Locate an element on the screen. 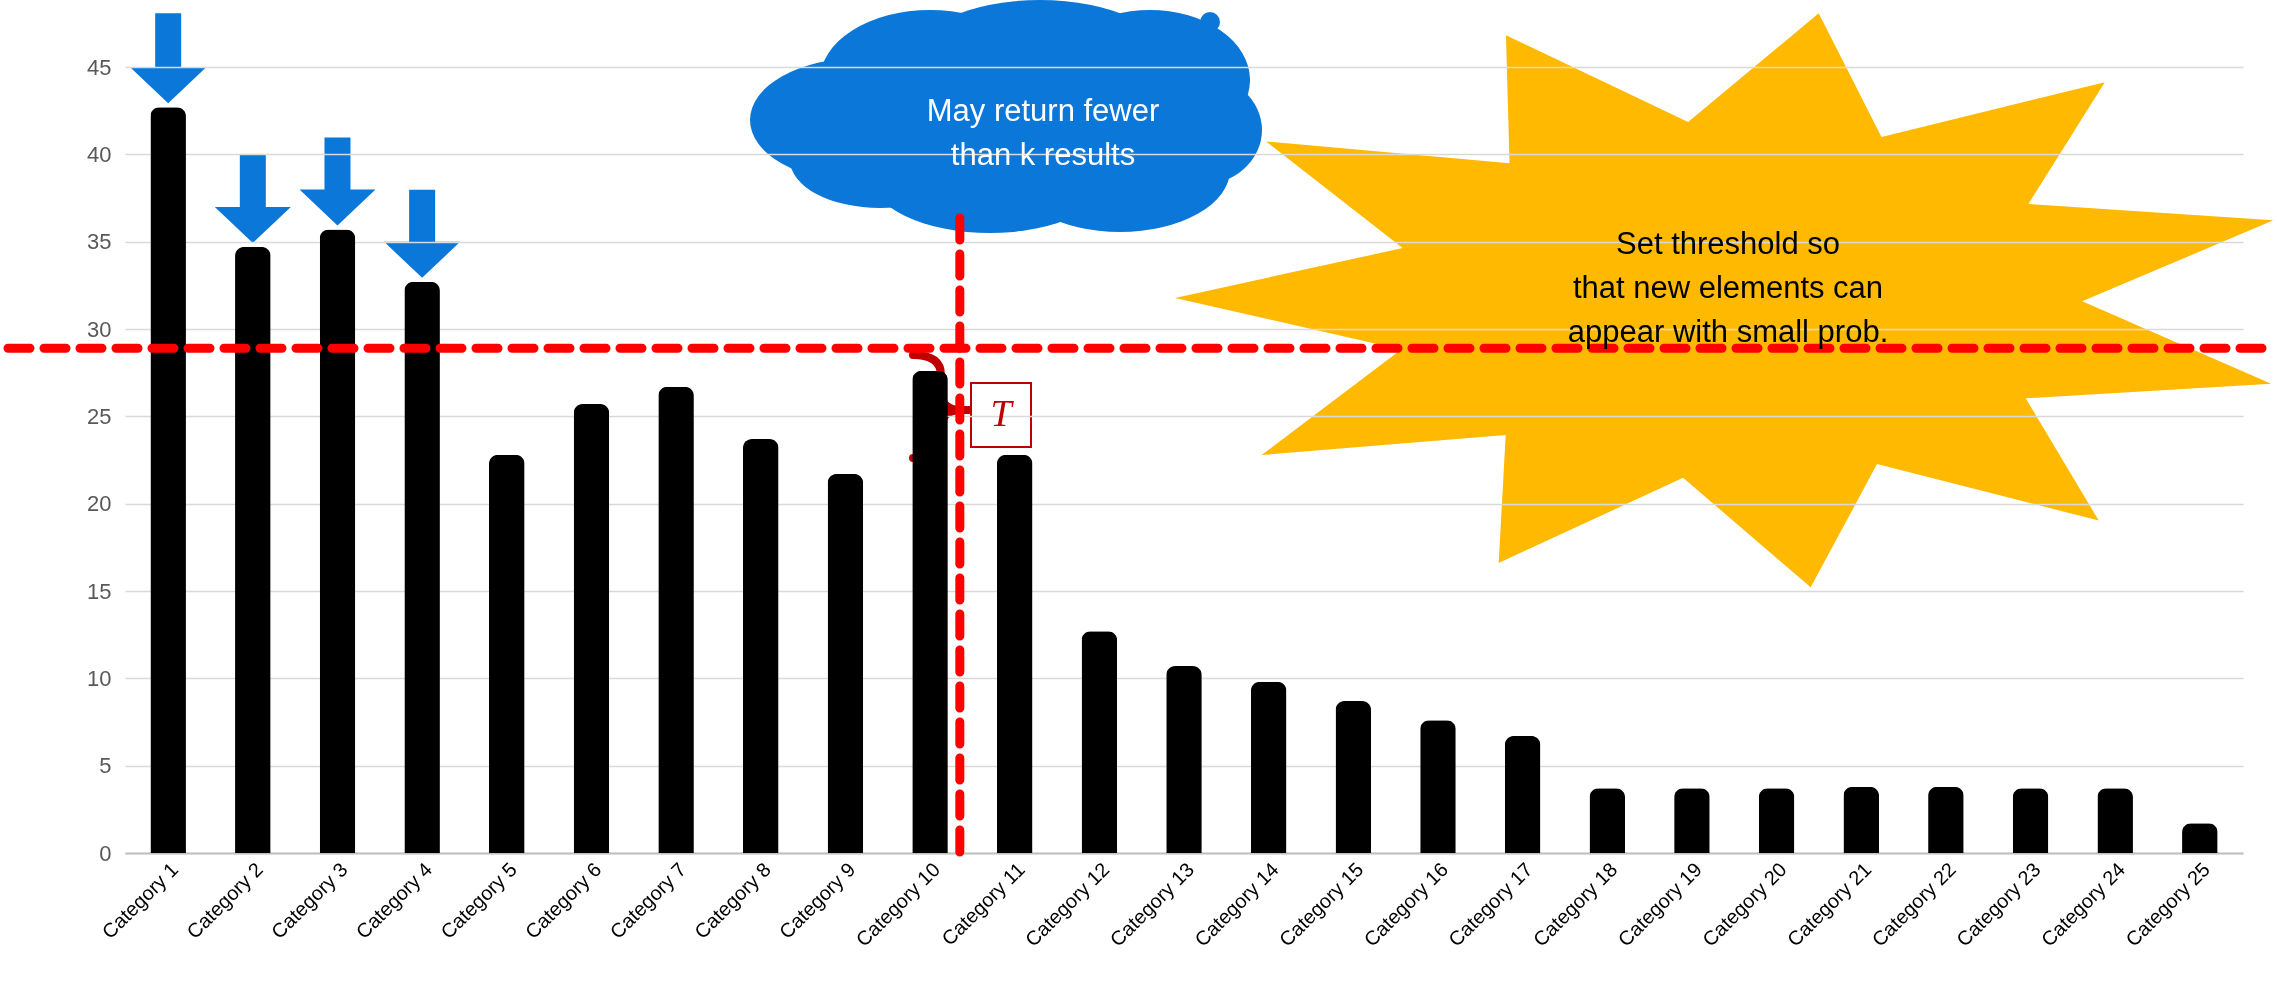 Image resolution: width=2277 pixels, height=991 pixels. y-tick-label: 45 is located at coordinates (99, 67).